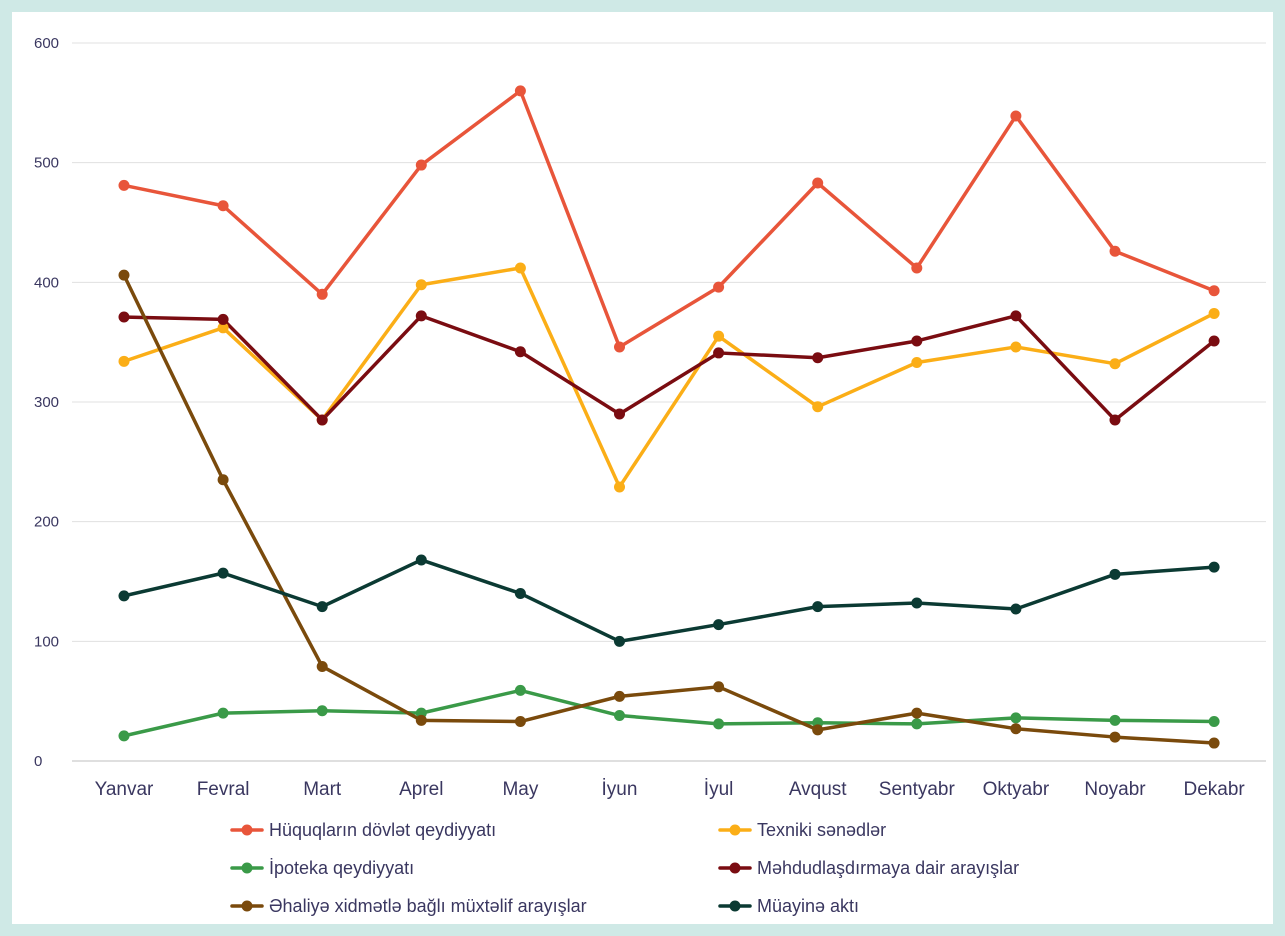 Image resolution: width=1285 pixels, height=936 pixels. I want to click on x-tick-label: Fevral, so click(223, 789).